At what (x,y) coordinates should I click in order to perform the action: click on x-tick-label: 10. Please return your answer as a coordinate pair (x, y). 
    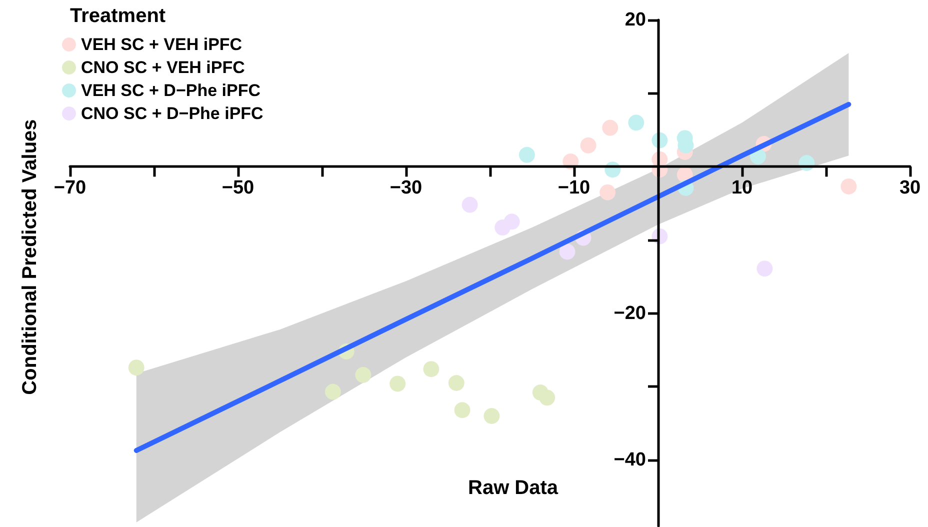
    Looking at the image, I should click on (742, 188).